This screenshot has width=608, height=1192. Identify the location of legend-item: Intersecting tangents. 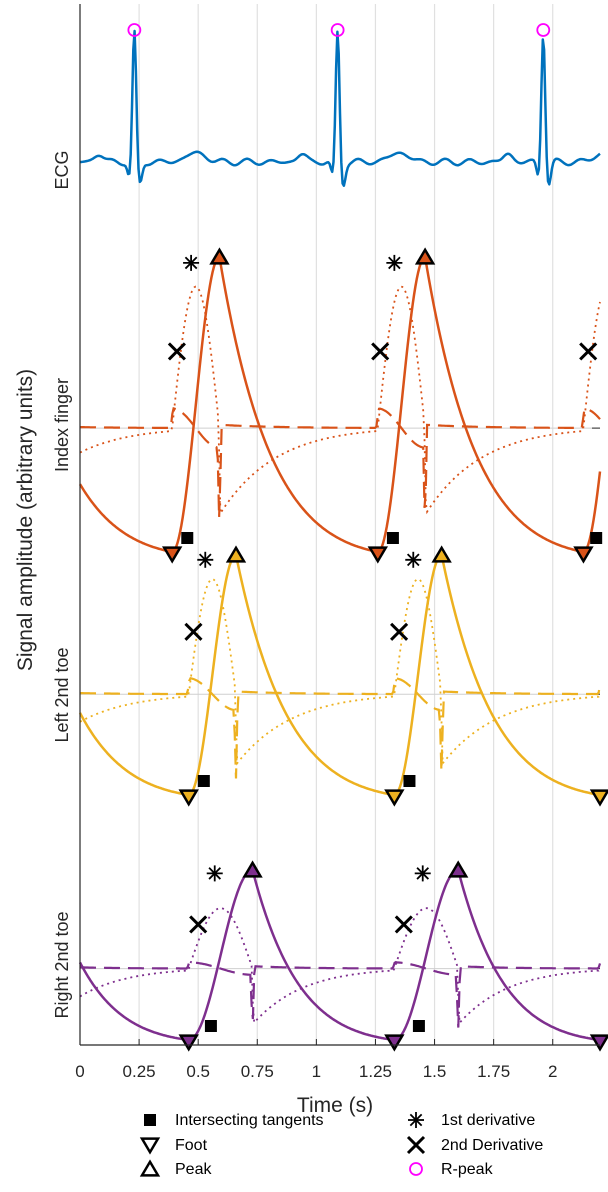
(234, 1120).